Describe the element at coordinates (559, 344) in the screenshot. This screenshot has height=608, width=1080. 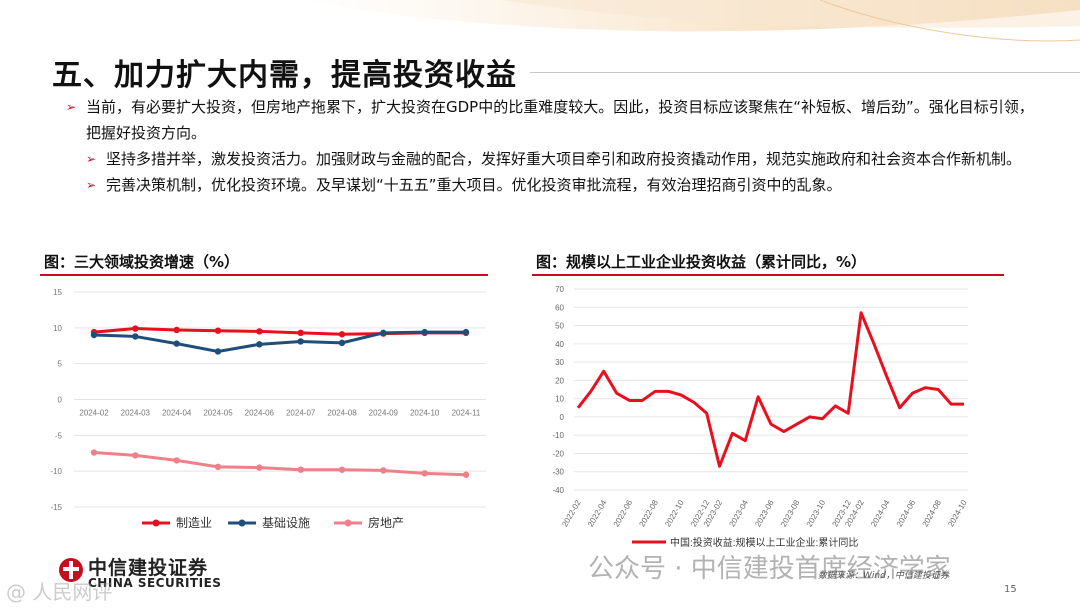
I see `chart2-y-tick: 40` at that location.